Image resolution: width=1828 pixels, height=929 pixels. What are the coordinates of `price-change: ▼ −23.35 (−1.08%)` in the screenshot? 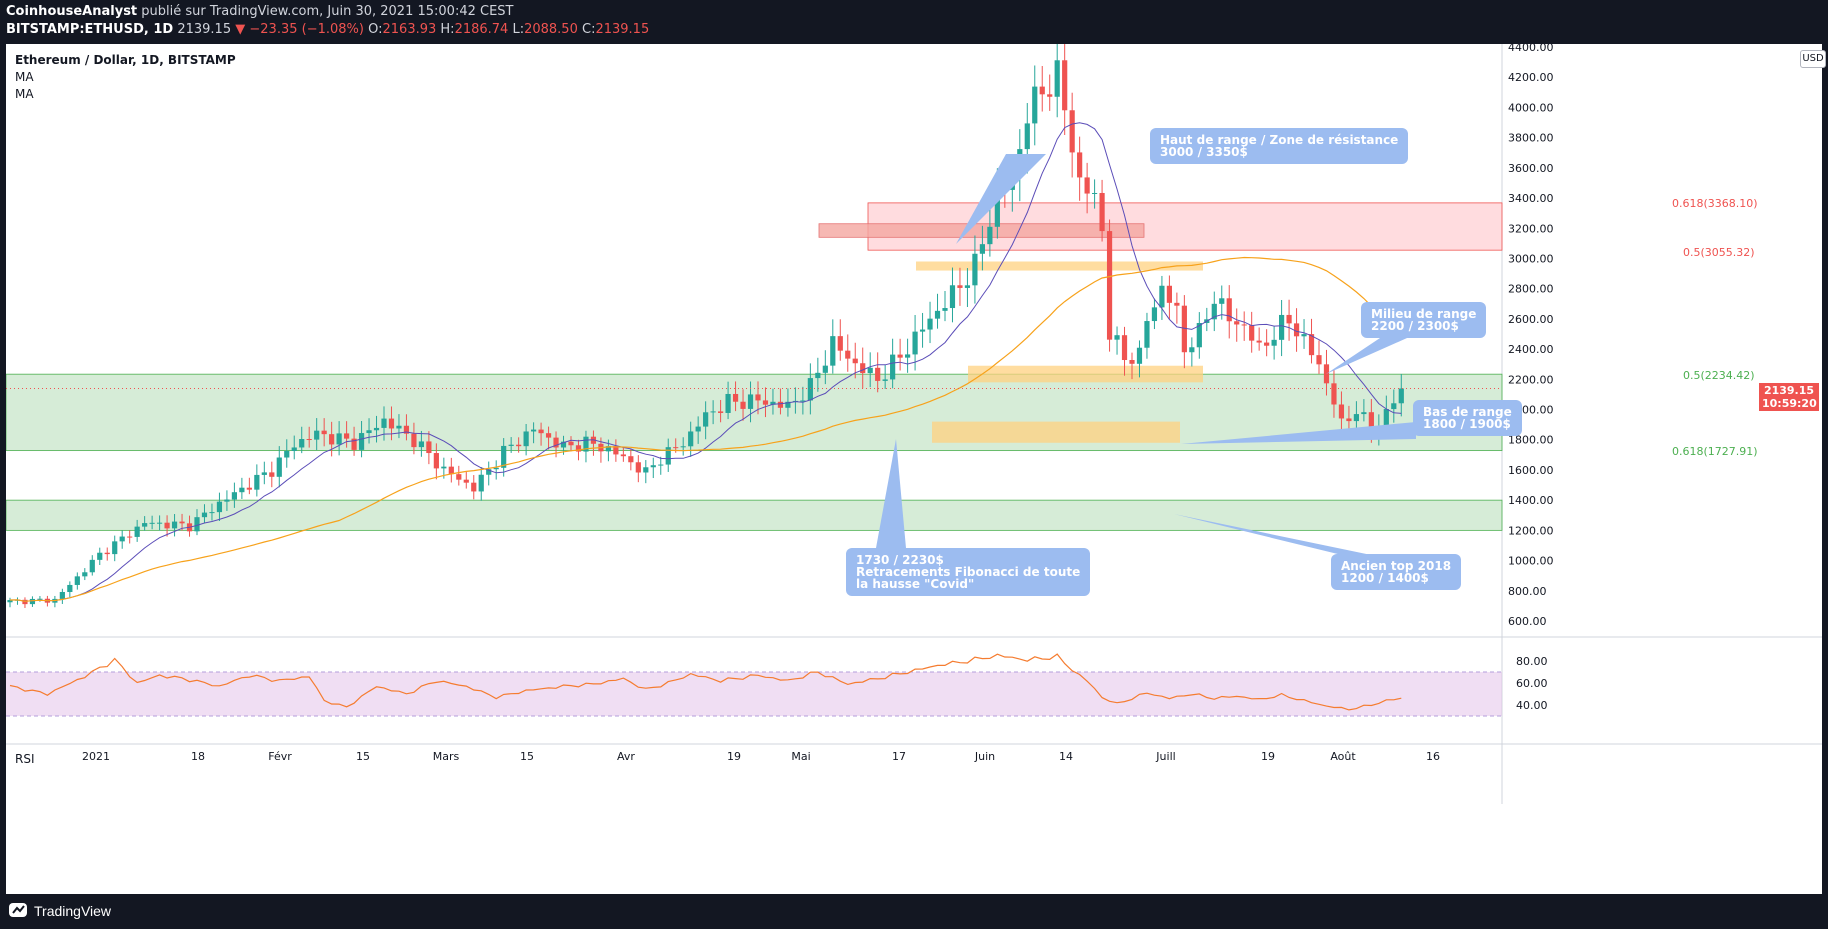 It's located at (299, 29).